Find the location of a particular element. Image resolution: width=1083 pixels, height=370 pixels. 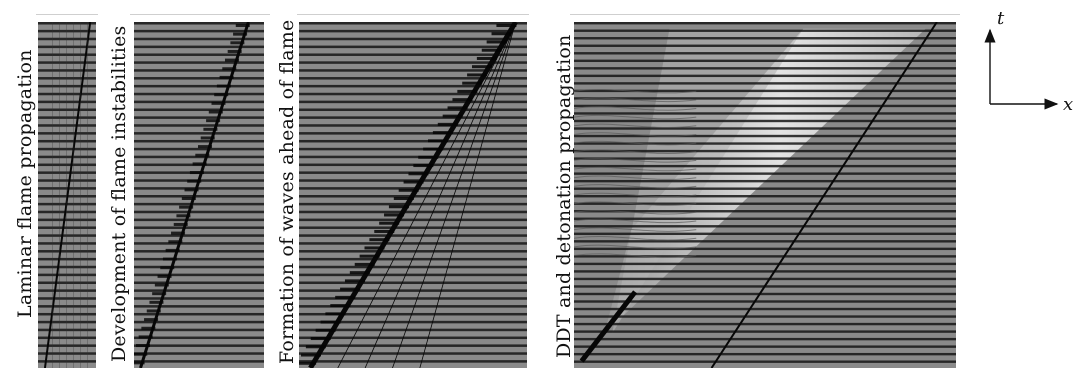

axes-indicator: t x is located at coordinates (1028, 61).